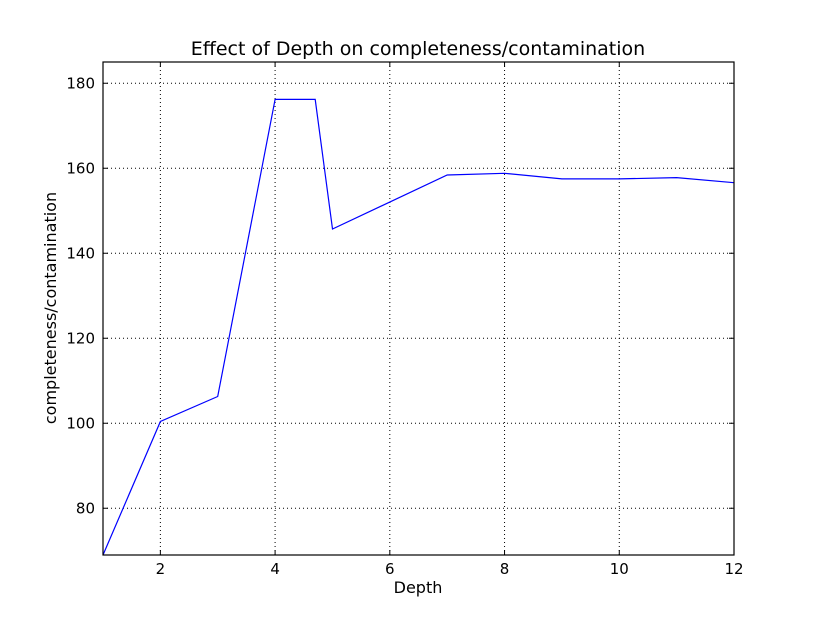 The image size is (815, 619). Describe the element at coordinates (161, 569) in the screenshot. I see `x-tick-label: 2` at that location.